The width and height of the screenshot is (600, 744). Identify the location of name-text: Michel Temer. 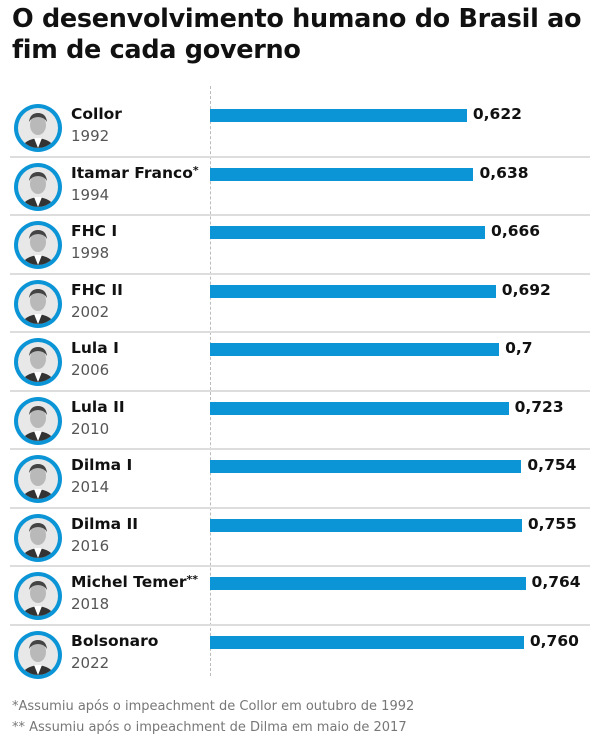
(129, 582).